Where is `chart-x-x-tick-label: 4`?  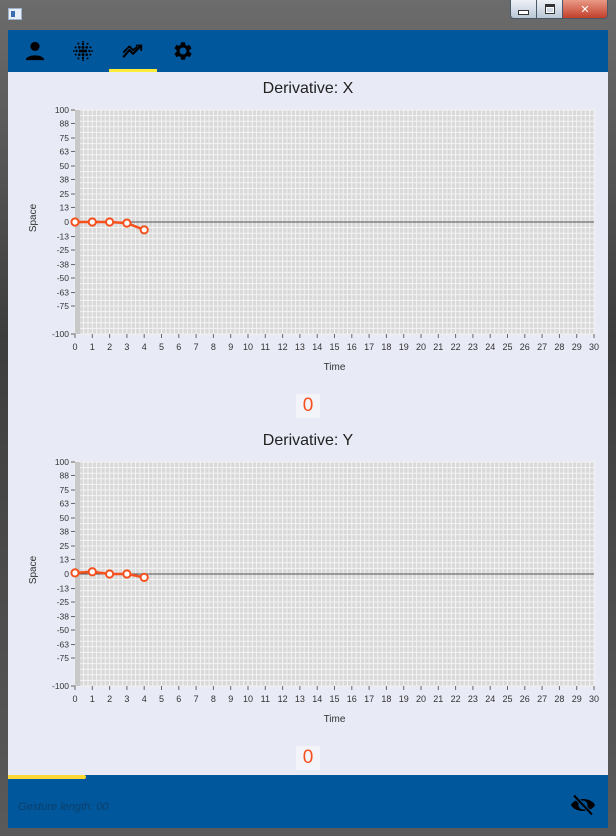
chart-x-x-tick-label: 4 is located at coordinates (144, 347).